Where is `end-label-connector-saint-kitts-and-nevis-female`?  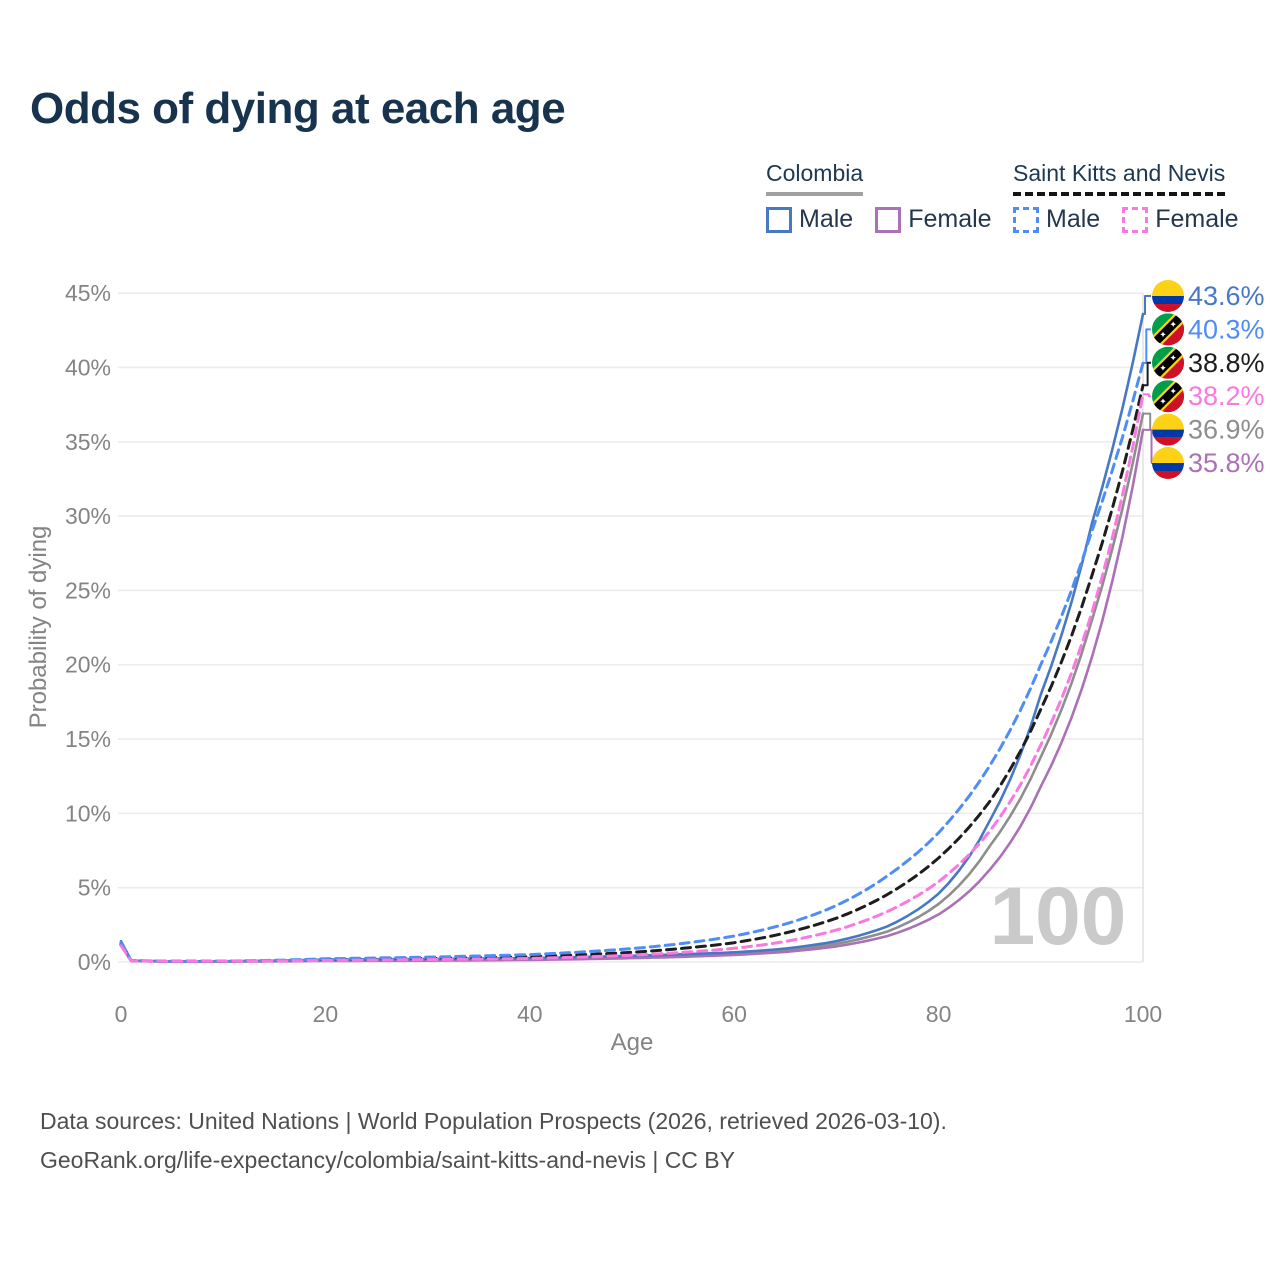 end-label-connector-saint-kitts-and-nevis-female is located at coordinates (1147, 395).